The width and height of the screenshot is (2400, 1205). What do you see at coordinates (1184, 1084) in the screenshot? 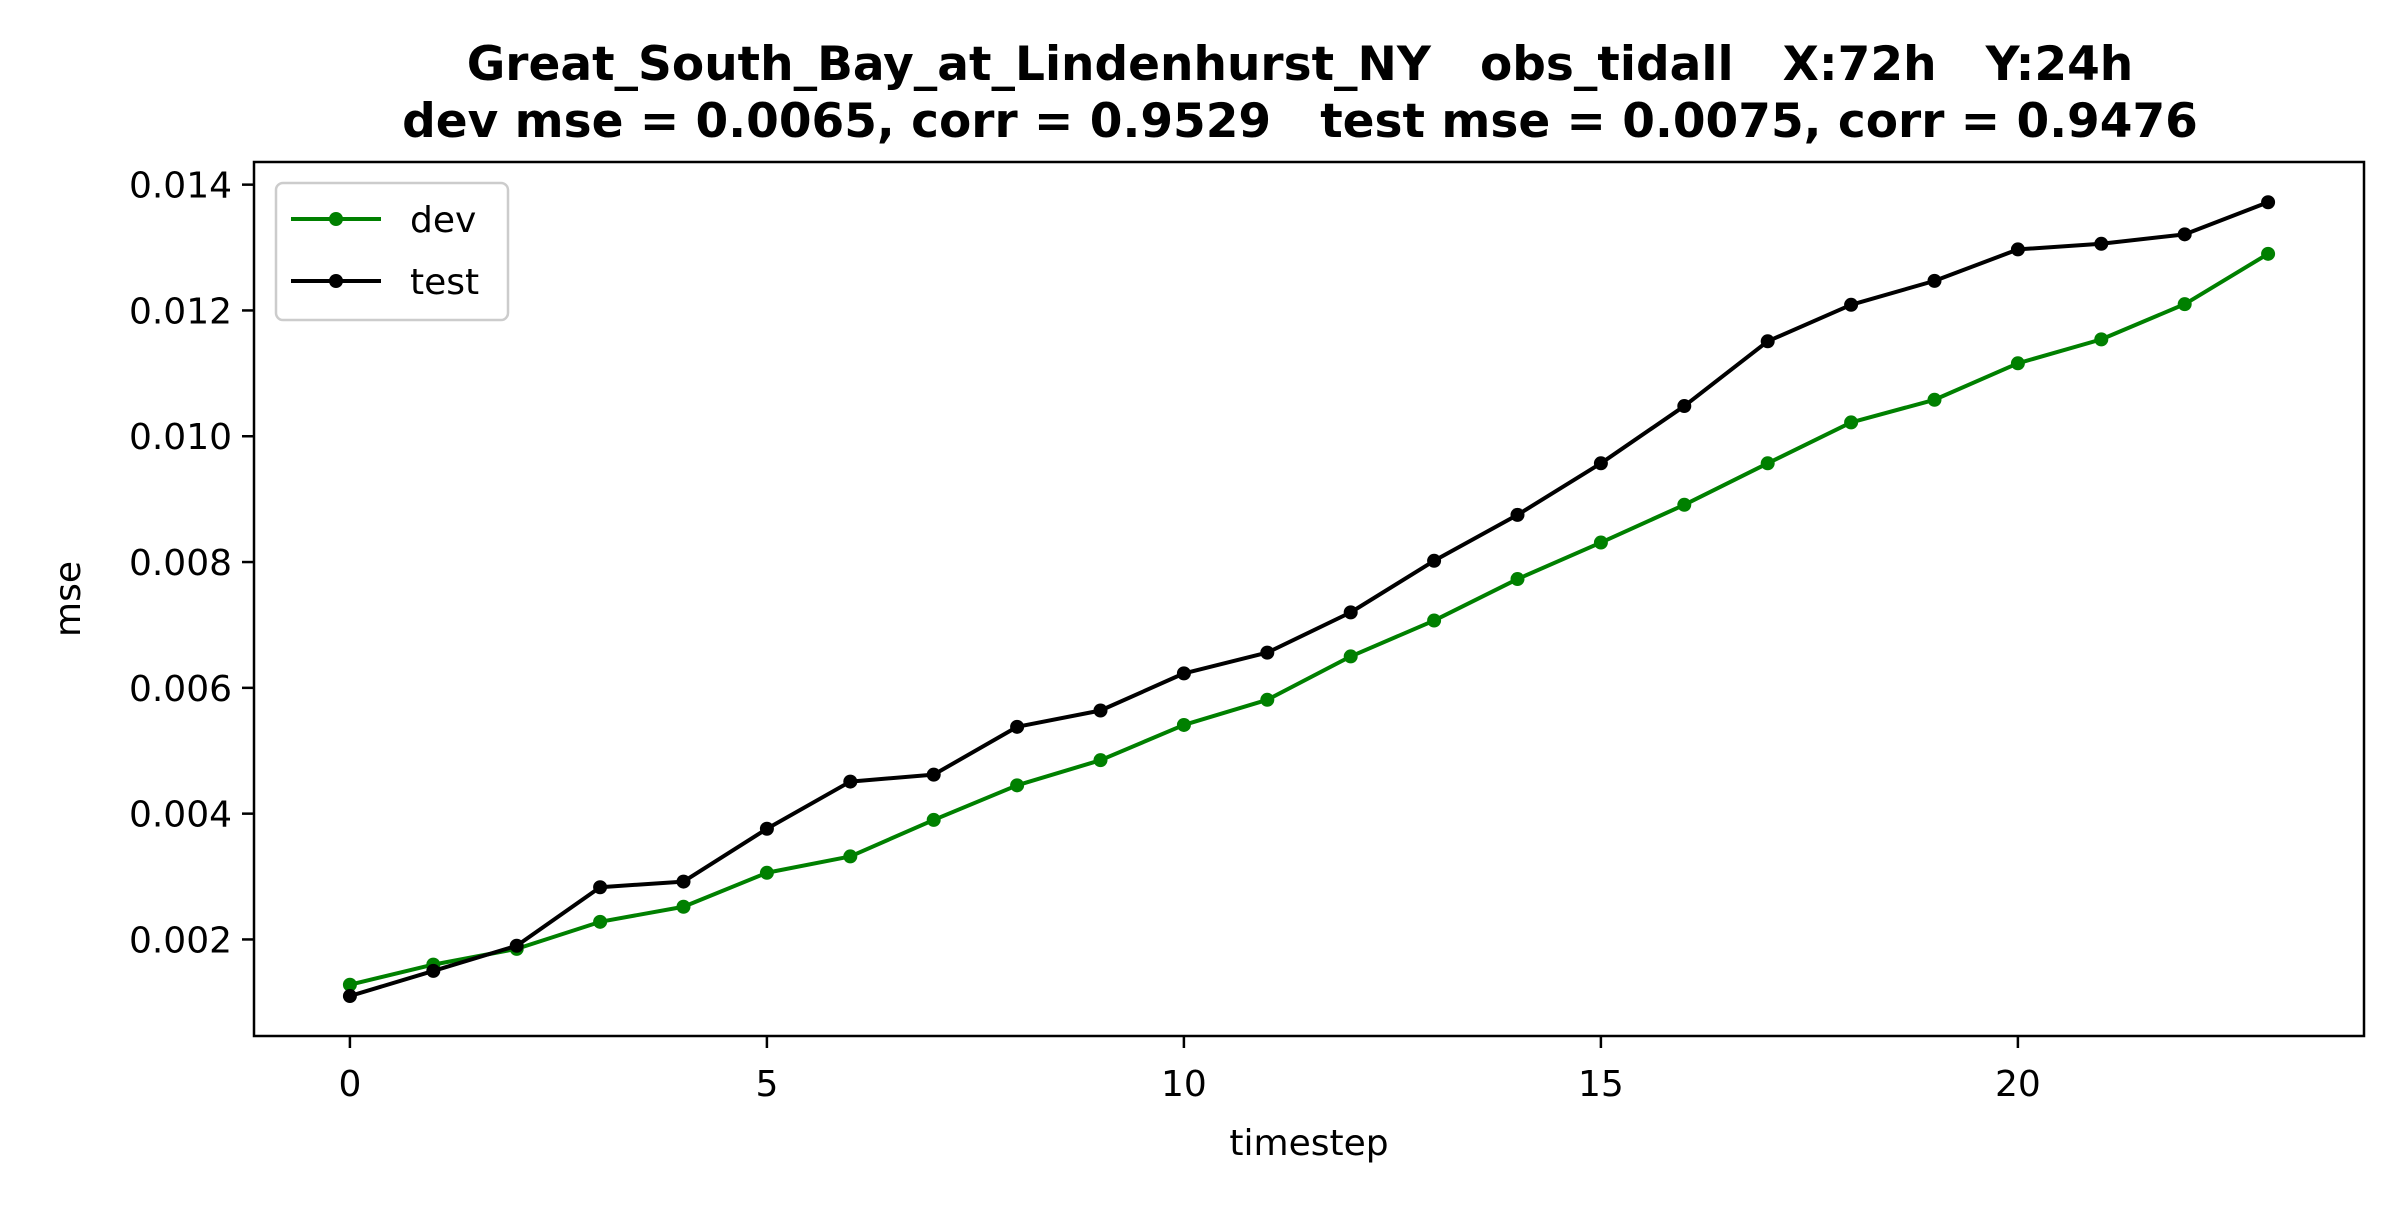
I see `x-tick-label: 10` at bounding box center [1184, 1084].